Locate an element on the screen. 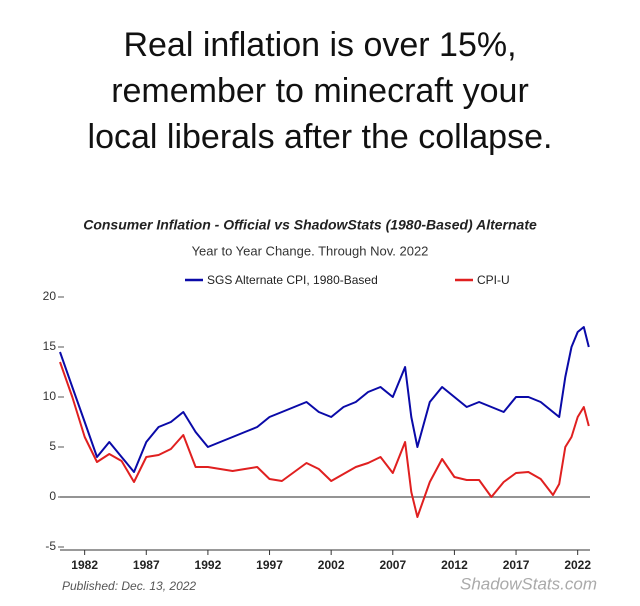 This screenshot has width=640, height=606. caption-line: Real inflation is over 15%, is located at coordinates (320, 45).